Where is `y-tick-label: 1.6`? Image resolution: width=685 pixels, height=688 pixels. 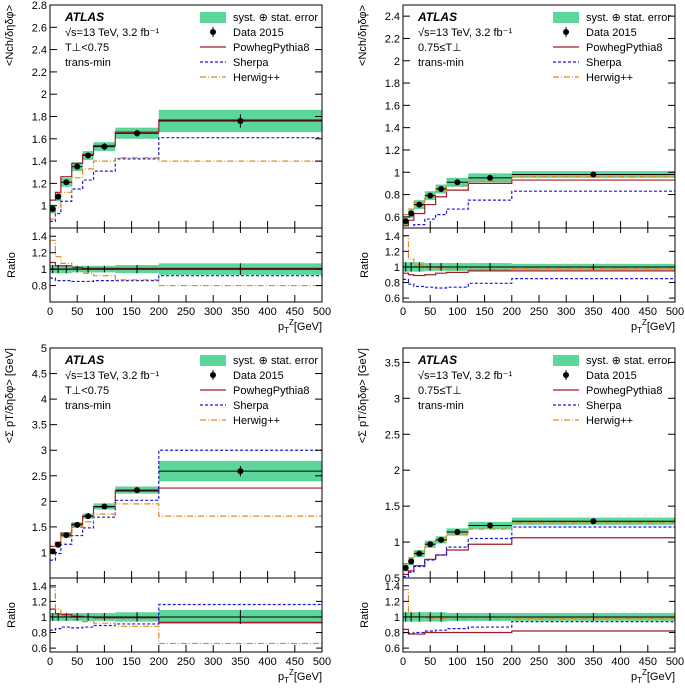
y-tick-label: 1.6 is located at coordinates (392, 106).